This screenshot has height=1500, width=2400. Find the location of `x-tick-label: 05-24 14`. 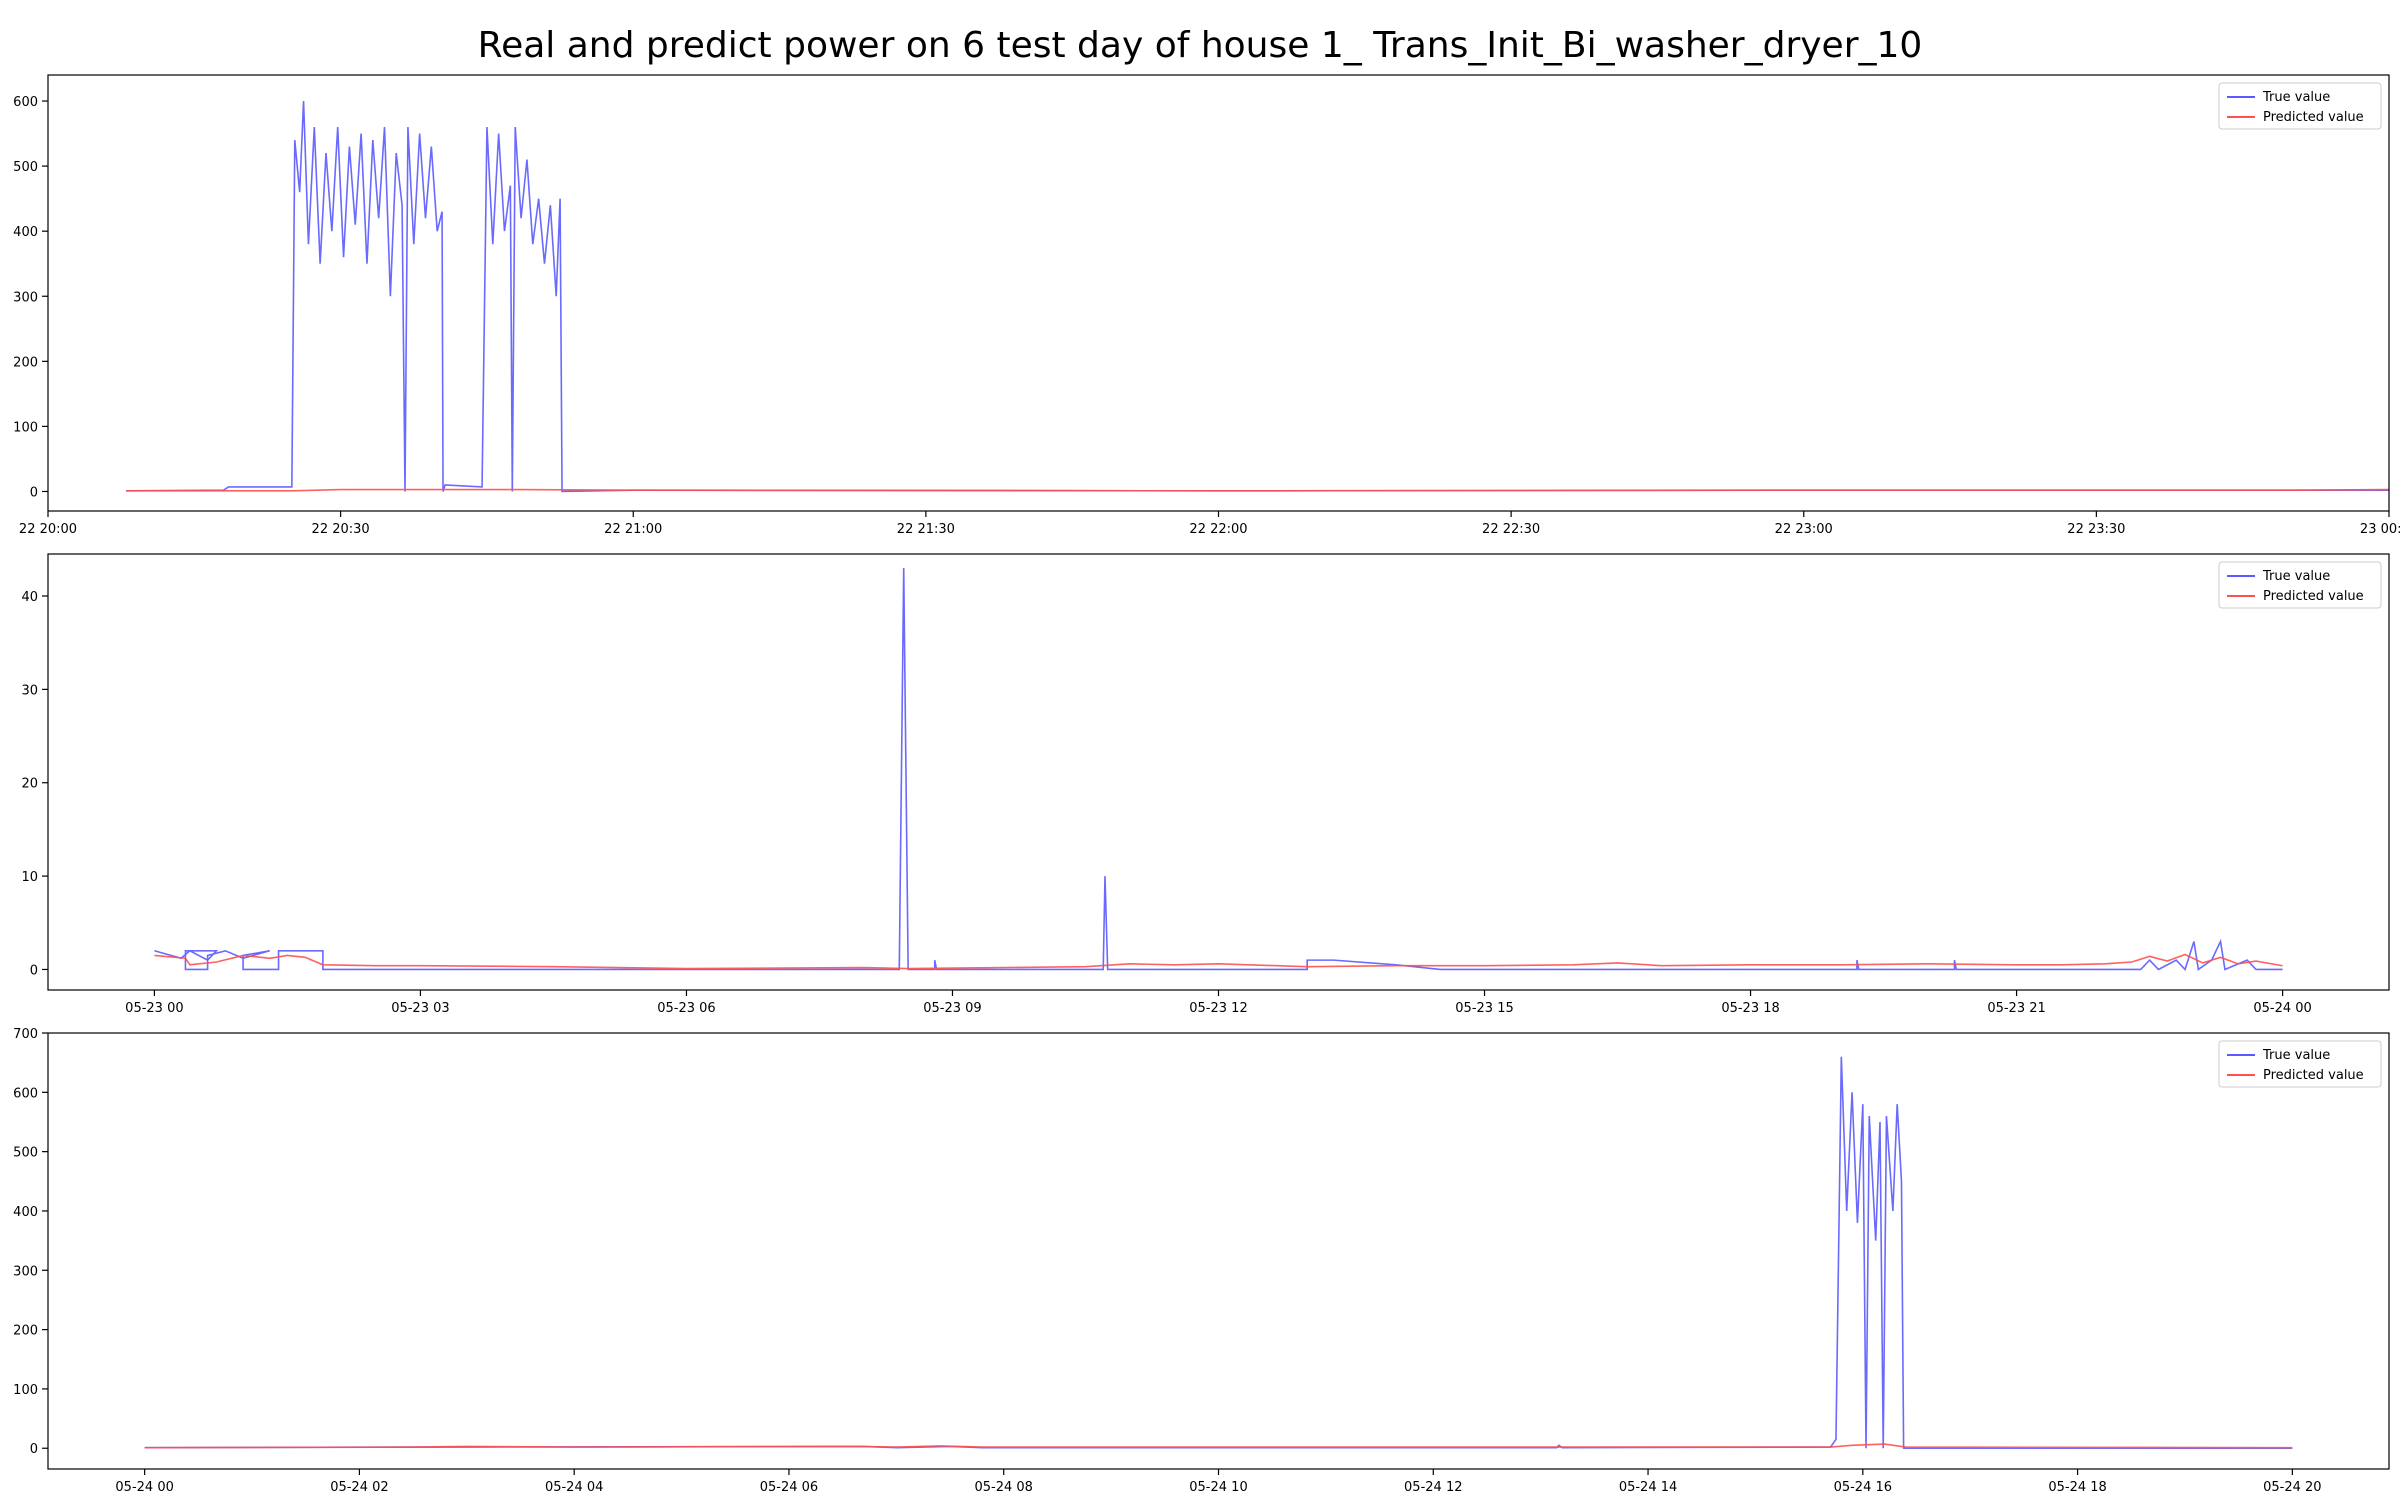

x-tick-label: 05-24 14 is located at coordinates (1648, 1487).